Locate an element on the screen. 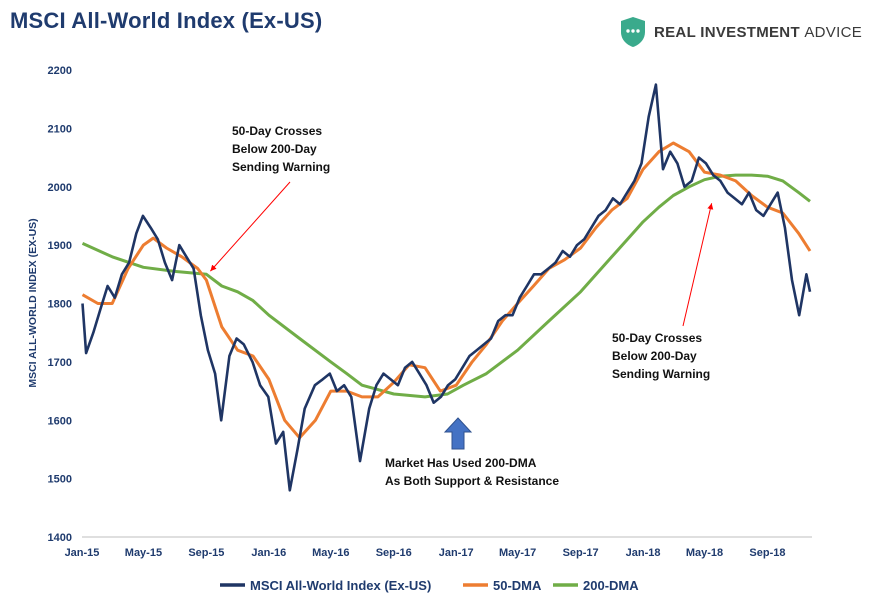  legend-label: 50-DMA is located at coordinates (517, 585).